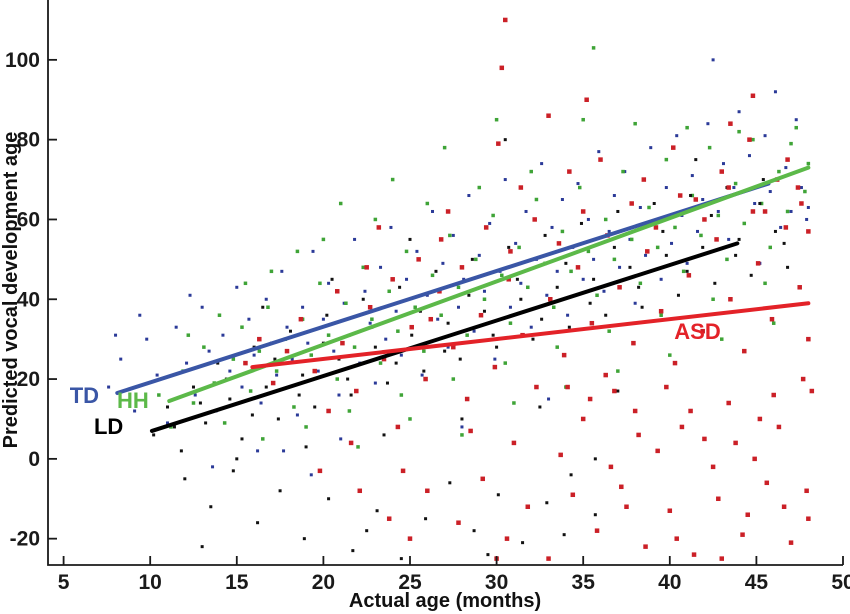 The height and width of the screenshot is (614, 850). What do you see at coordinates (840, 582) in the screenshot?
I see `x-tick-label: 50` at bounding box center [840, 582].